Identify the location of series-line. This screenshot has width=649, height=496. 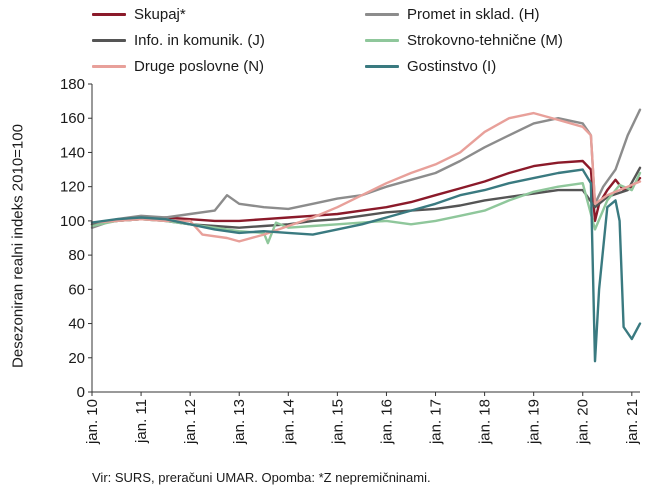
(366, 208).